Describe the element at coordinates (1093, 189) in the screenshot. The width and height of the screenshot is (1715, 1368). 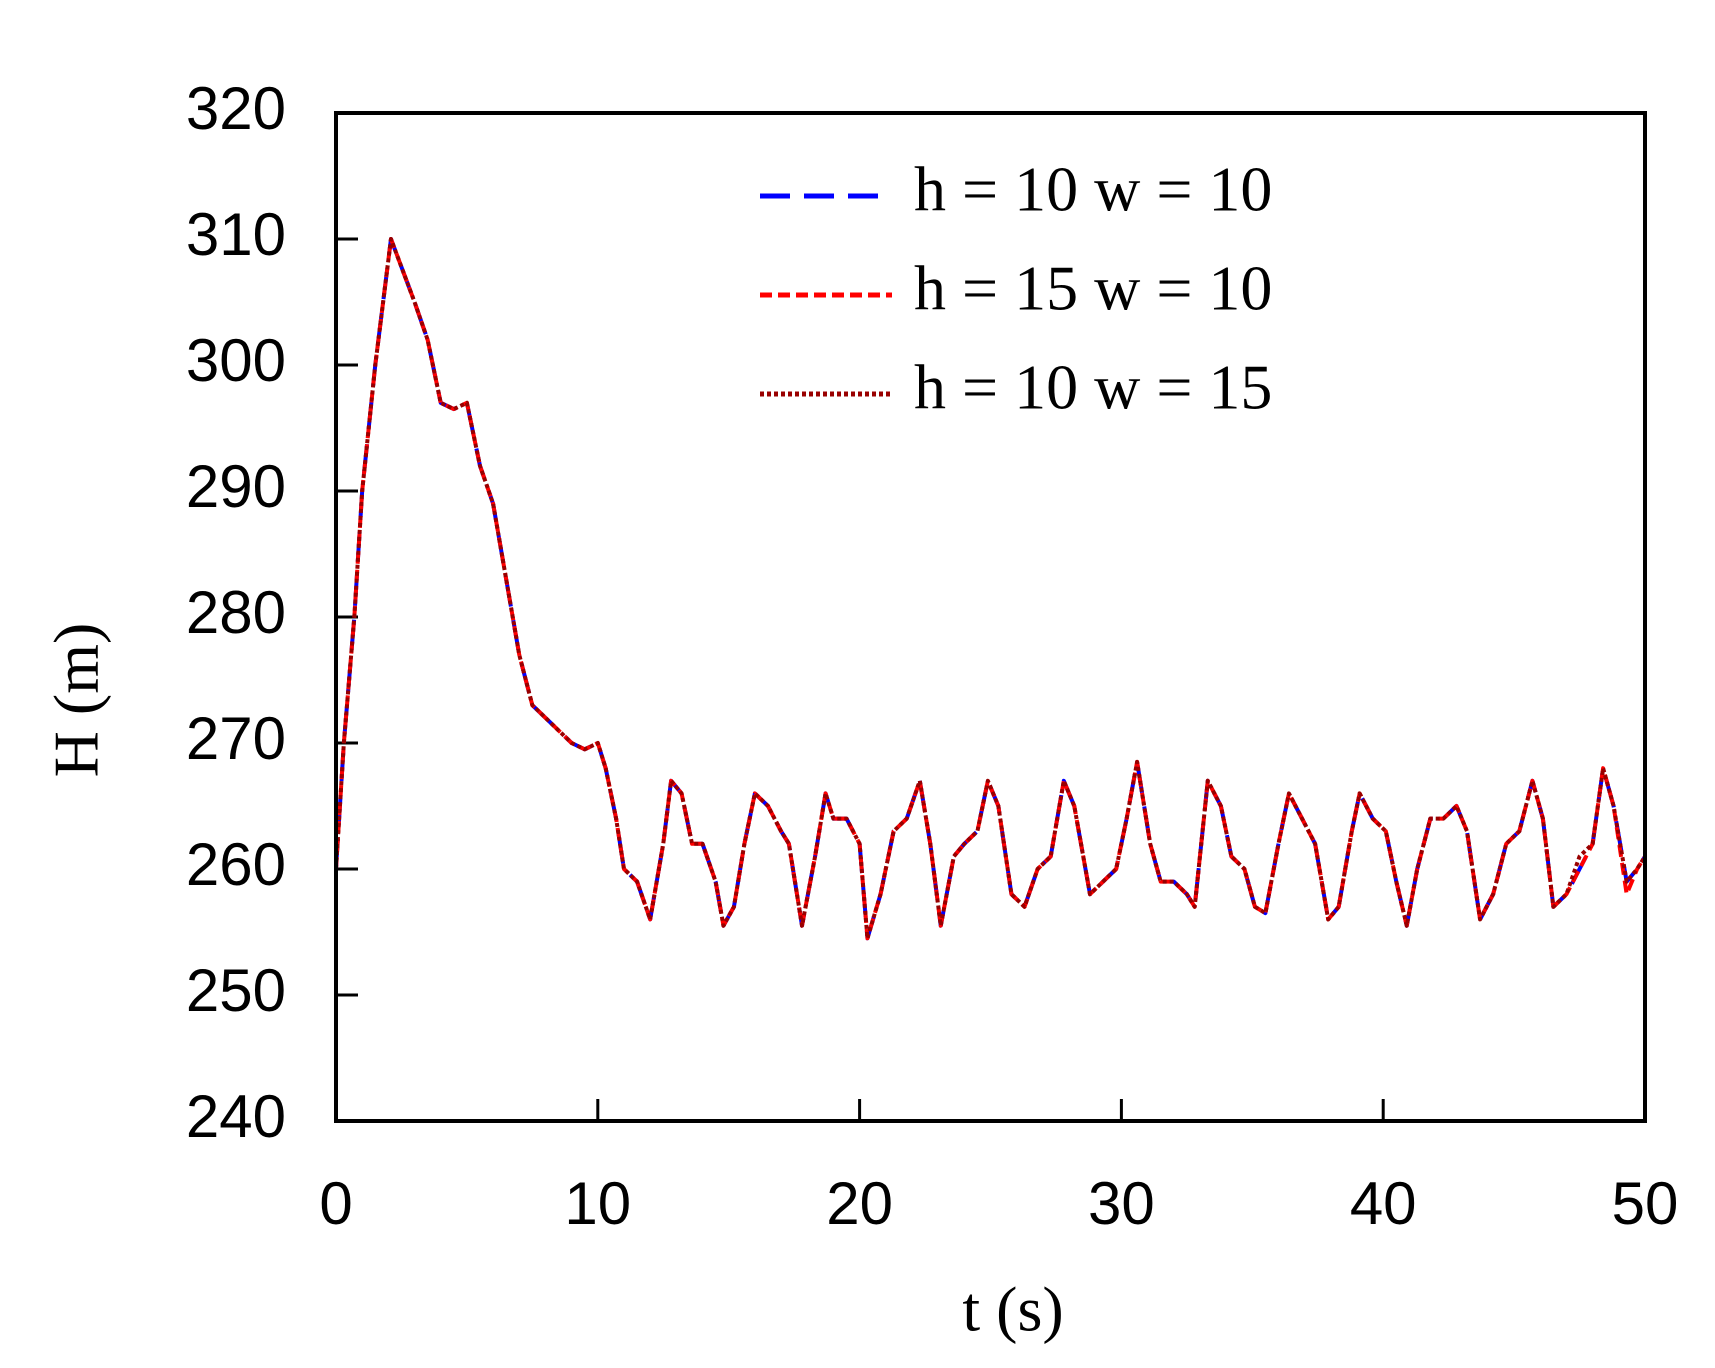
I see `legend-label: h = 10 w = 10` at that location.